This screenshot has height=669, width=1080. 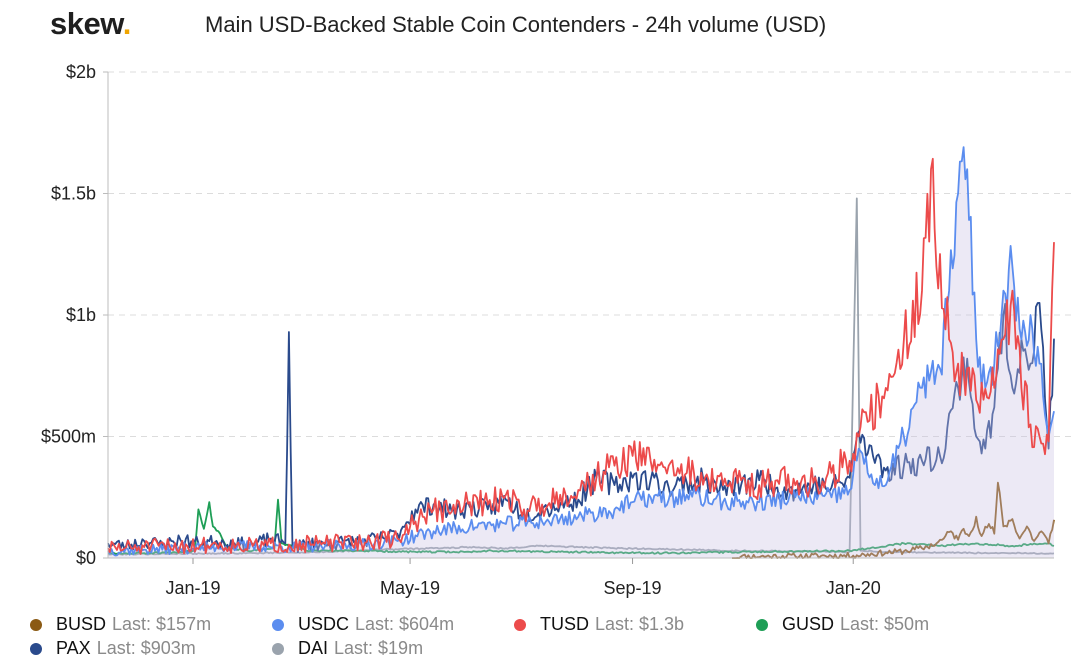 What do you see at coordinates (192, 588) in the screenshot?
I see `x-tick-label: Jan-19` at bounding box center [192, 588].